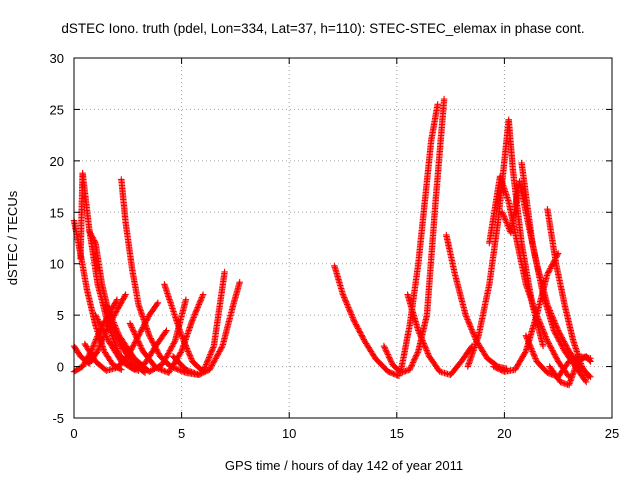 Image resolution: width=640 pixels, height=480 pixels. What do you see at coordinates (612, 433) in the screenshot?
I see `x-tick-label: 25` at bounding box center [612, 433].